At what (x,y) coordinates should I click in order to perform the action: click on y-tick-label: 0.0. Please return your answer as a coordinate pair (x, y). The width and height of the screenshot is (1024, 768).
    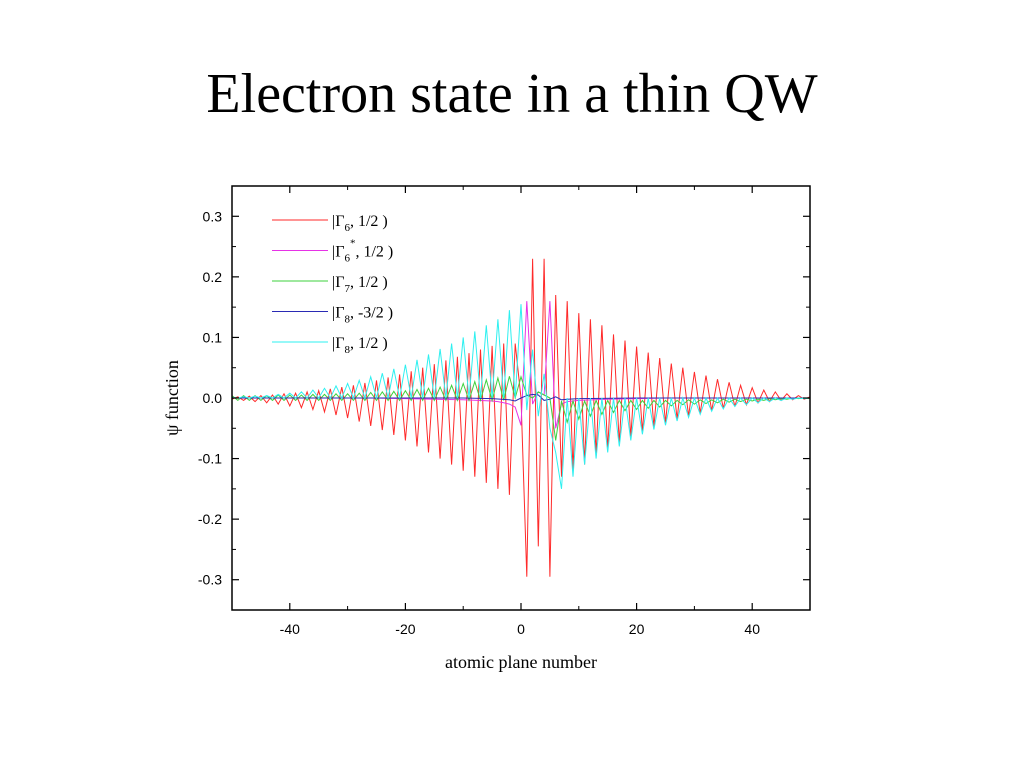
    Looking at the image, I should click on (213, 398).